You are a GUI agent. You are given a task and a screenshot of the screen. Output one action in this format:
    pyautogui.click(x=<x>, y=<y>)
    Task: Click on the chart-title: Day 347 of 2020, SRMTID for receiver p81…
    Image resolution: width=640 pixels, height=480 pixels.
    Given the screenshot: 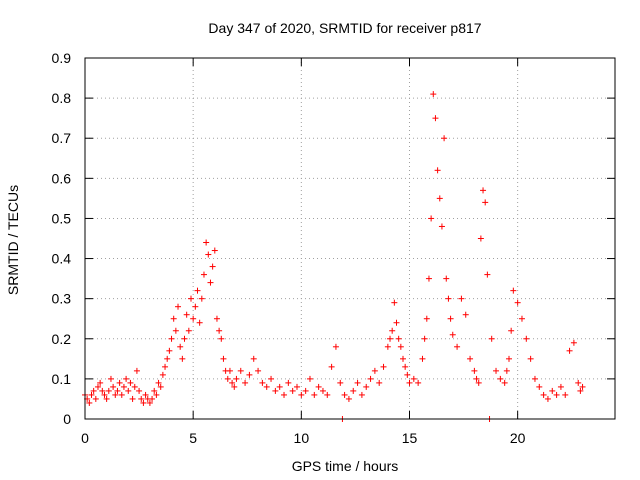 What is the action you would take?
    pyautogui.click(x=344, y=28)
    